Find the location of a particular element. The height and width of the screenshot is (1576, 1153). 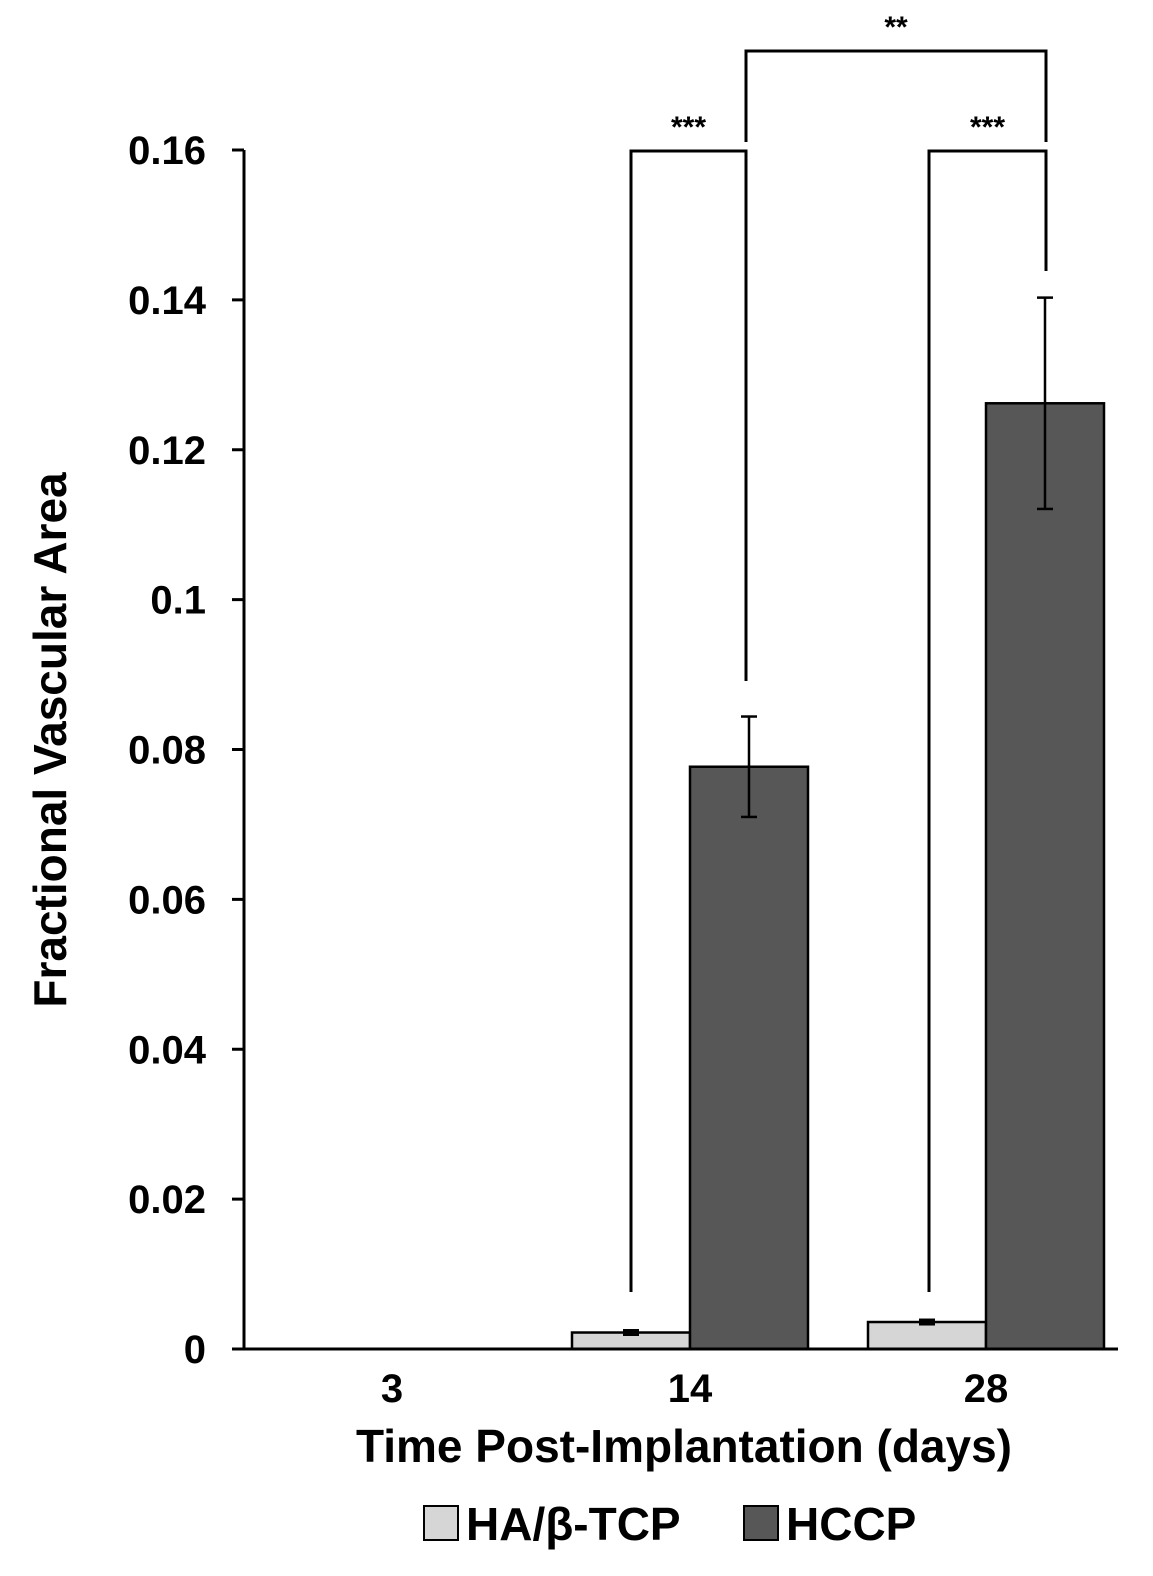

legend-label-ha-tcp: HA/β-TCP is located at coordinates (573, 1524).